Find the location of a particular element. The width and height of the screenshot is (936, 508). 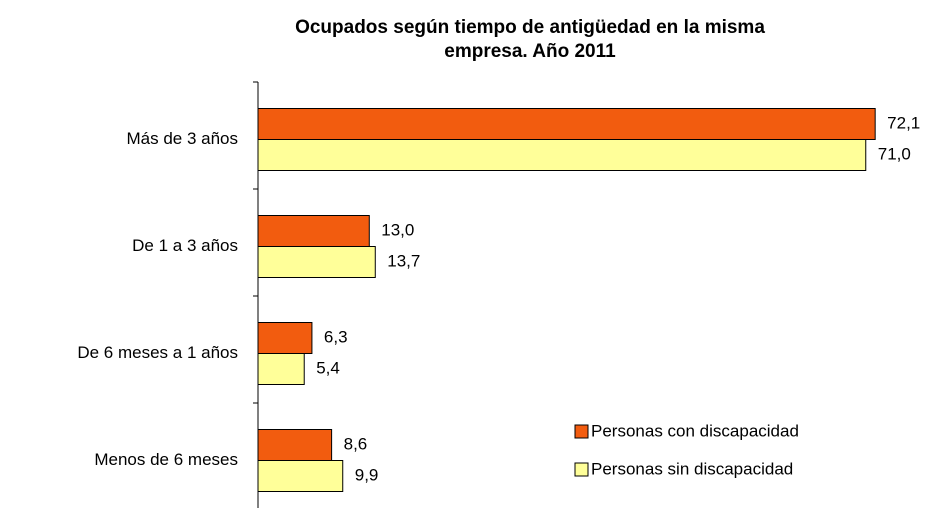

value-label: 8,6 is located at coordinates (356, 443).